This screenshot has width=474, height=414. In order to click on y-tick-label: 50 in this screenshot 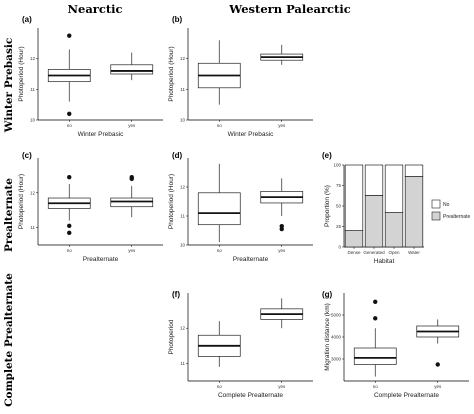, I will do `click(339, 206)`.